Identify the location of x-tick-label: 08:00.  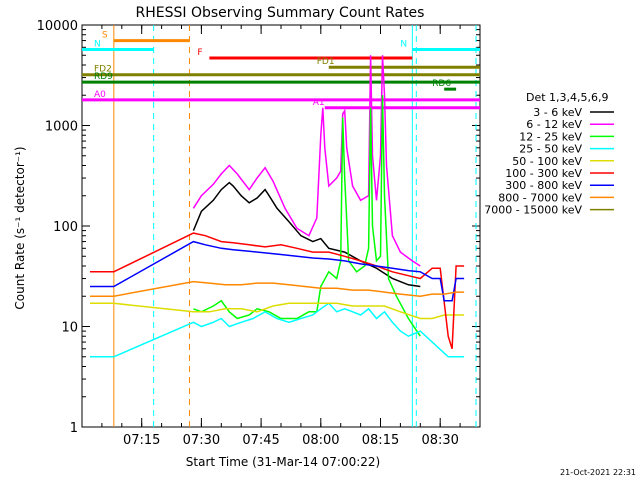
(320, 440).